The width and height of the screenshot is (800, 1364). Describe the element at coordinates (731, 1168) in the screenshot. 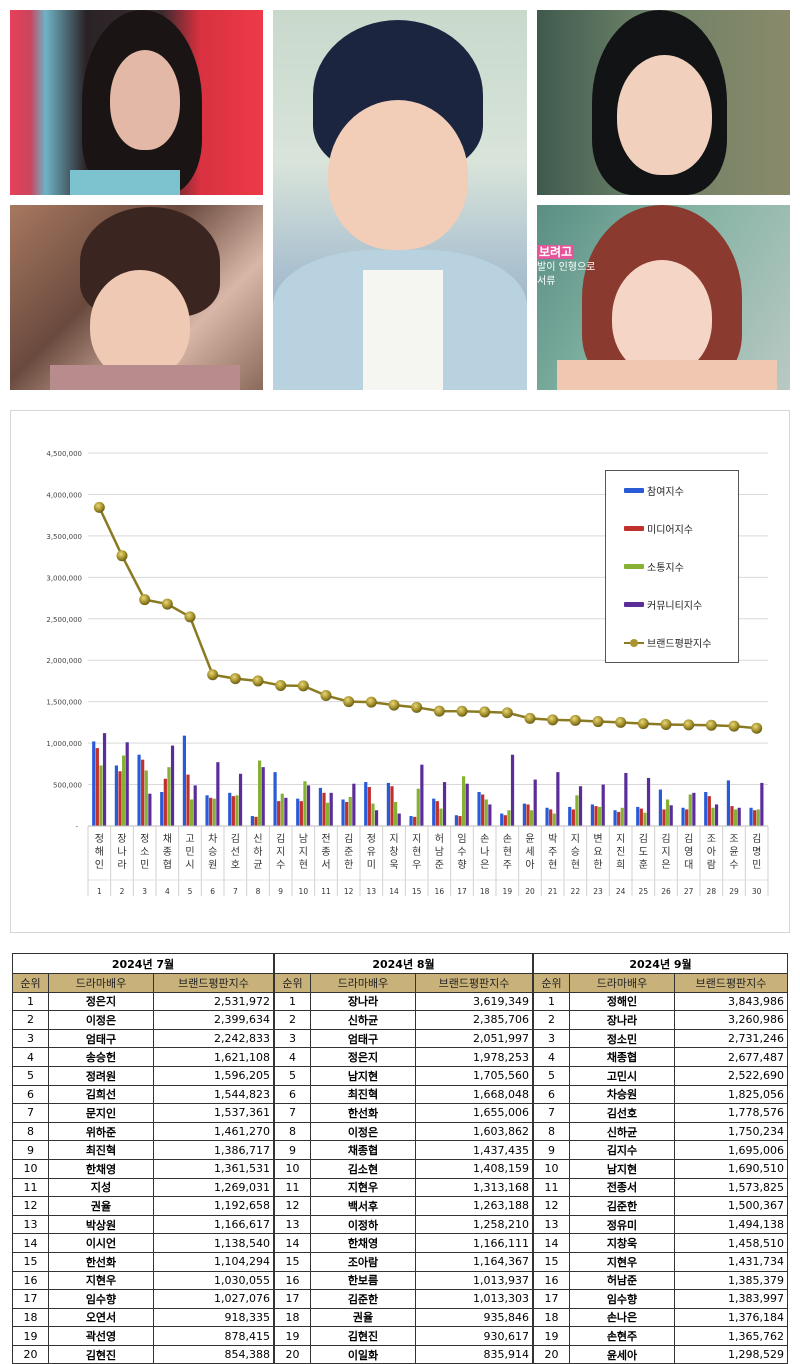

I see `brand-index-cell: 1,690,510` at that location.